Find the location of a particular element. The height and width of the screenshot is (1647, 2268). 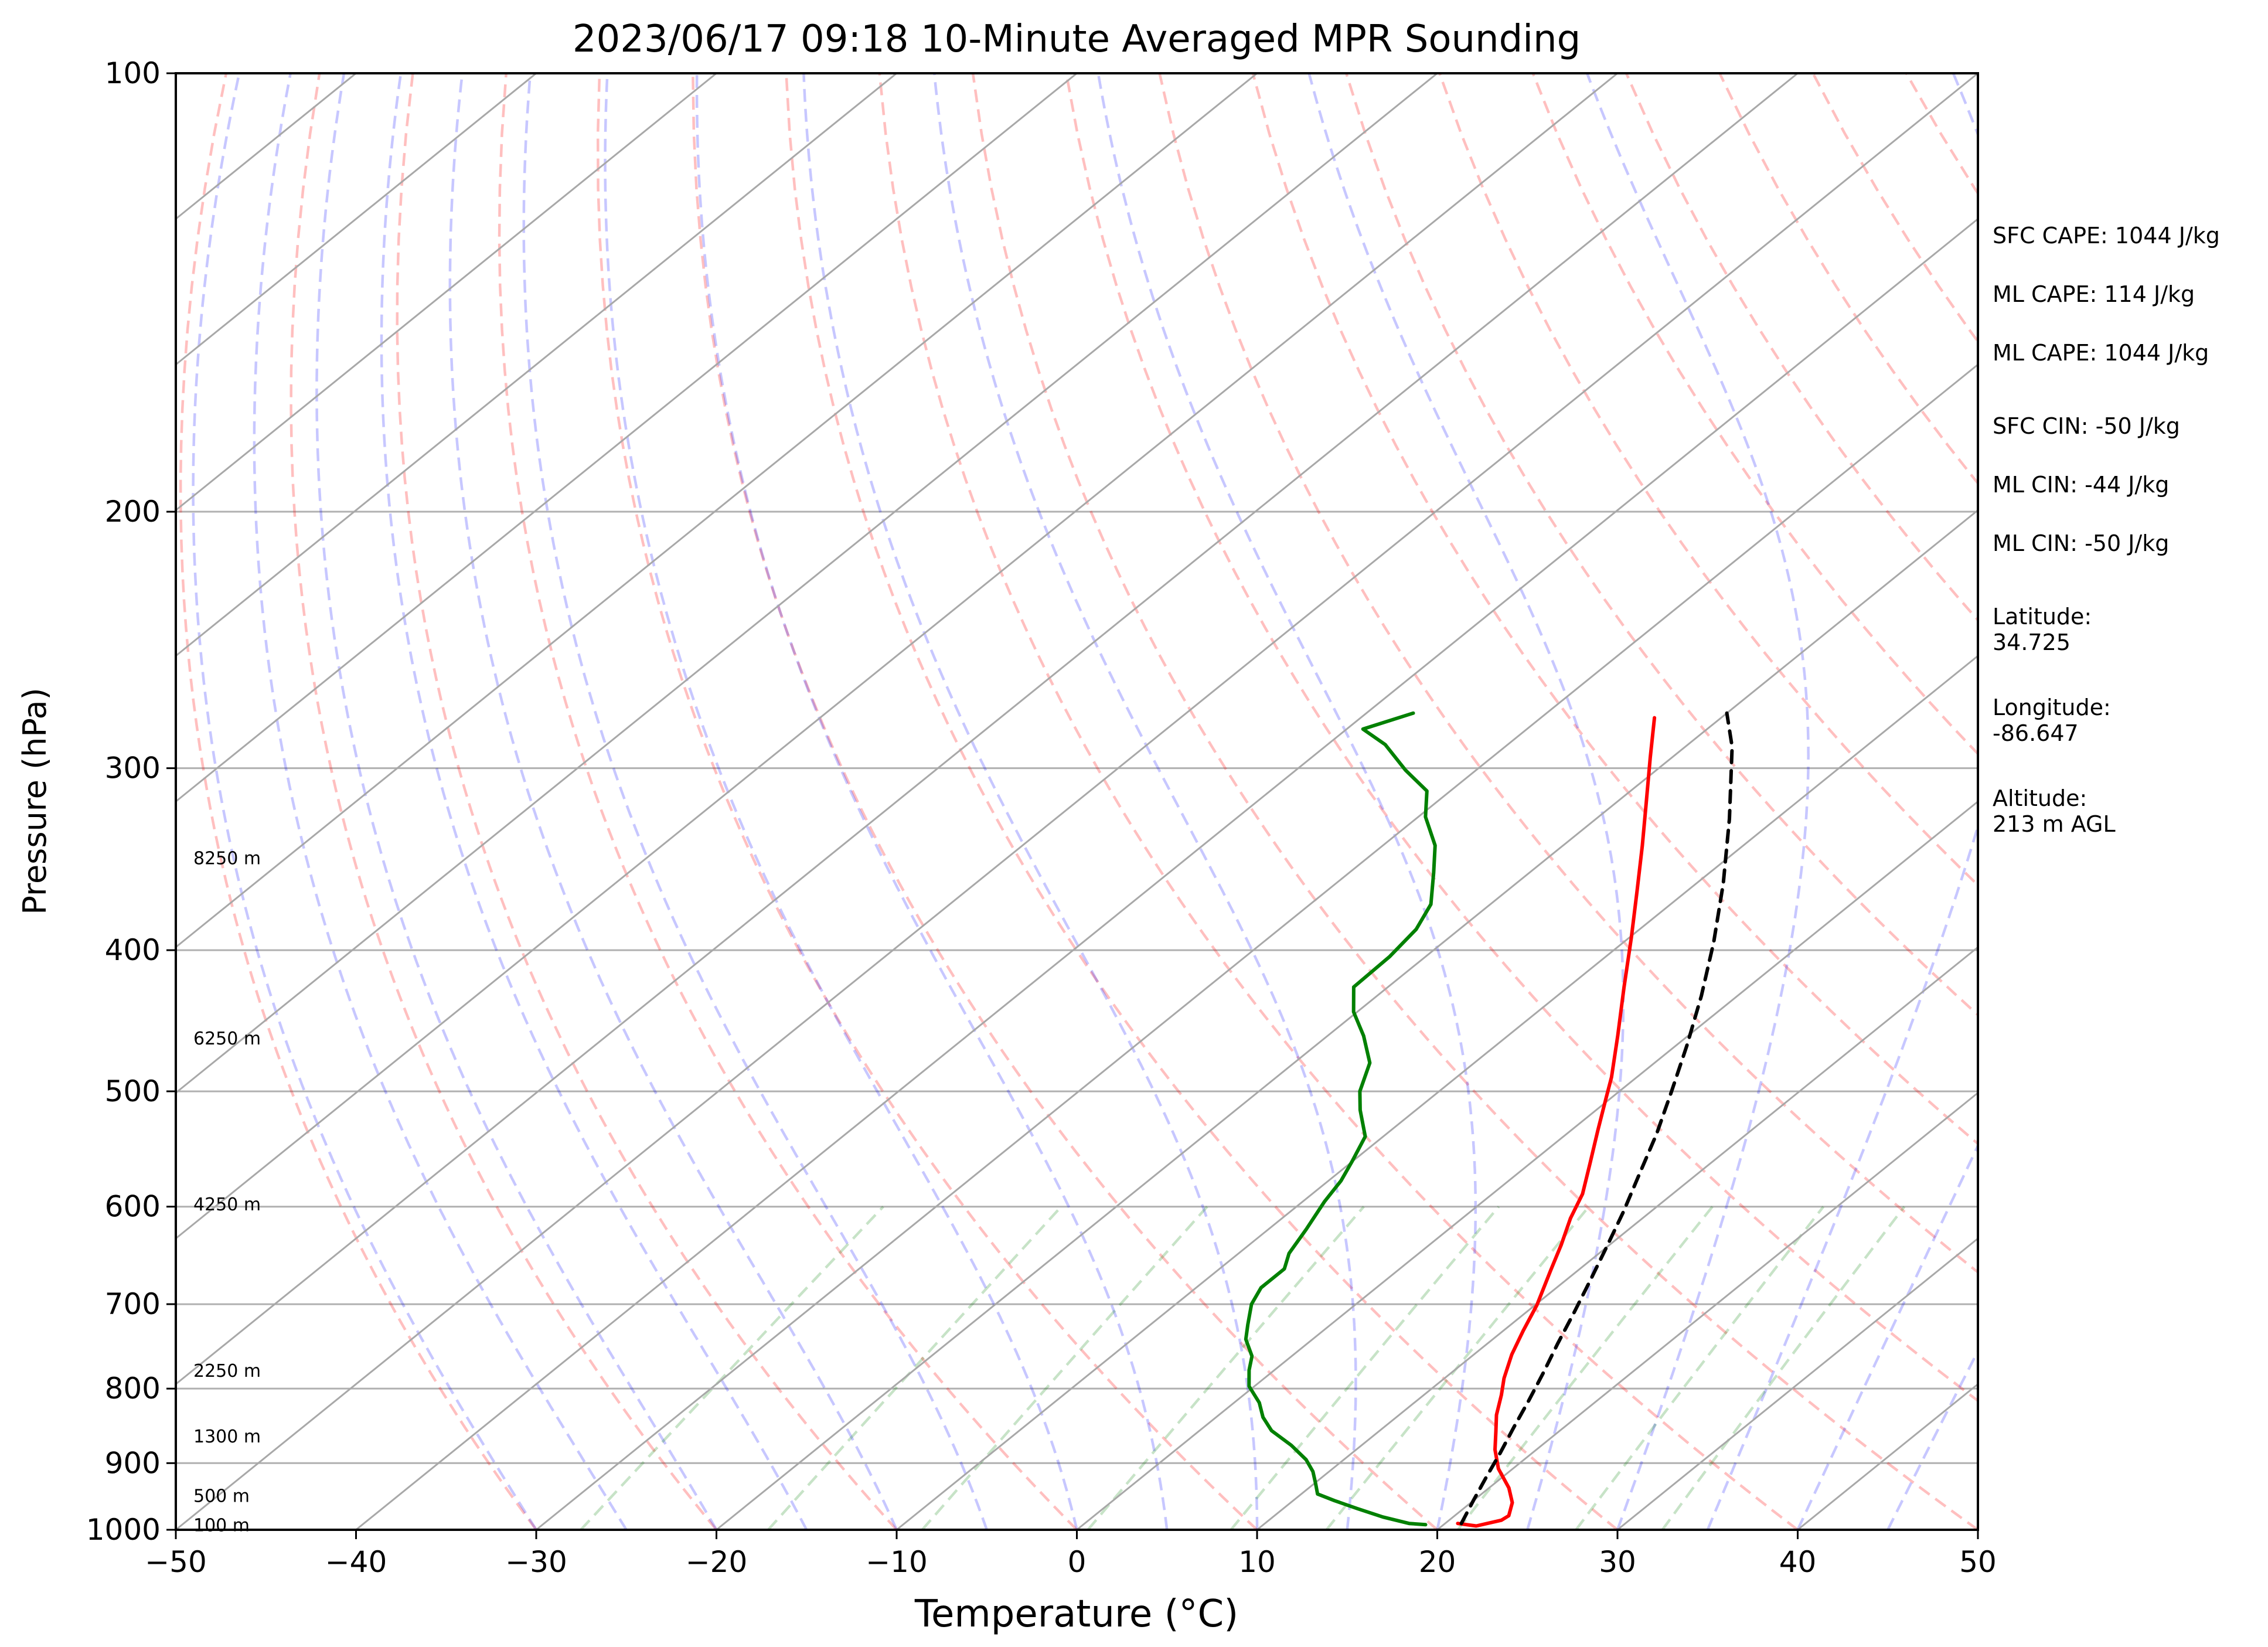

temperature-trace is located at coordinates (1556, 1122).